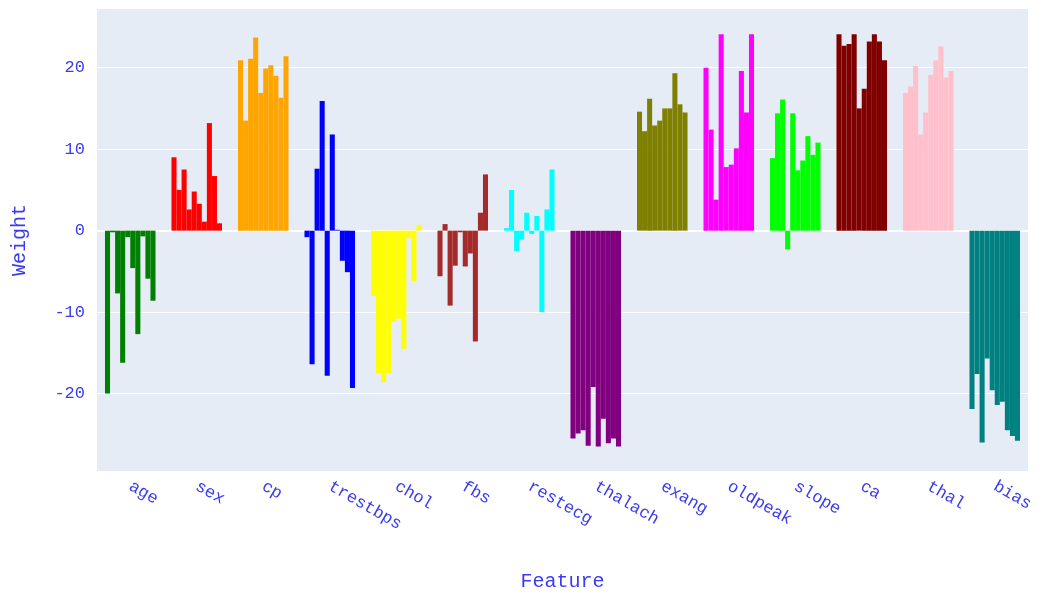  Describe the element at coordinates (272, 490) in the screenshot. I see `x-tick-label: cp` at that location.